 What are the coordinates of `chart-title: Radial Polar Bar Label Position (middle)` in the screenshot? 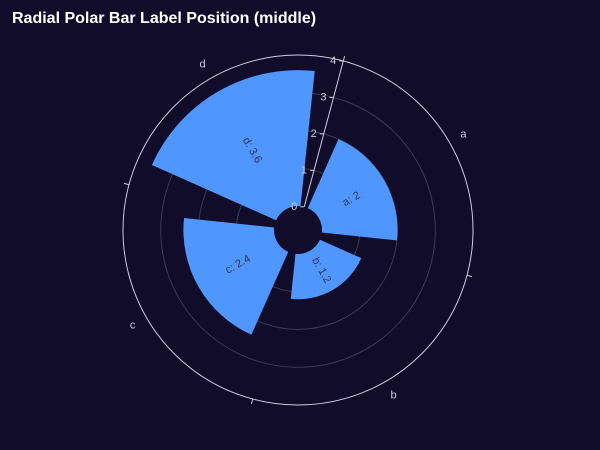 It's located at (164, 18).